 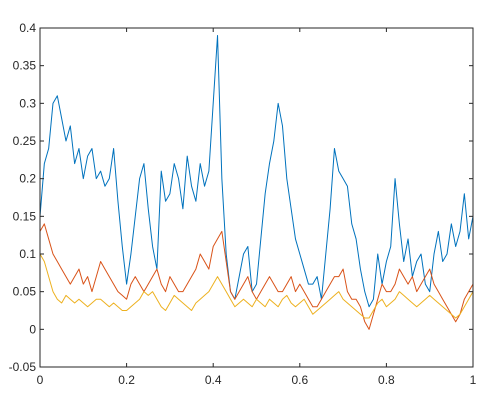 What do you see at coordinates (25, 141) in the screenshot?
I see `y-tick-label: 0.25` at bounding box center [25, 141].